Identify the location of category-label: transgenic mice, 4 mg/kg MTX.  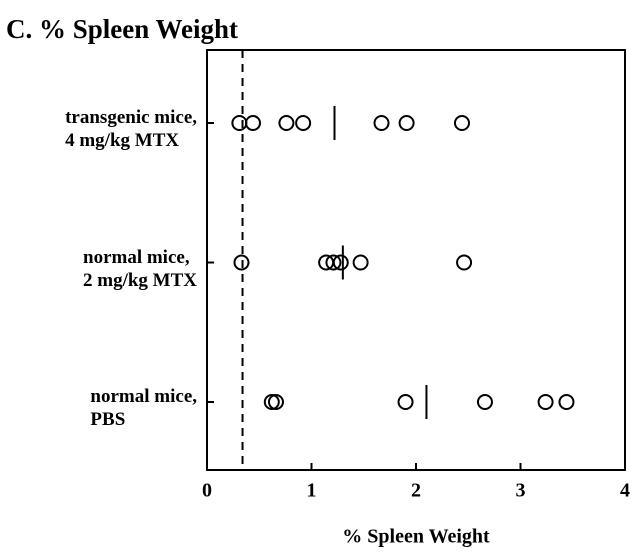
(98, 129).